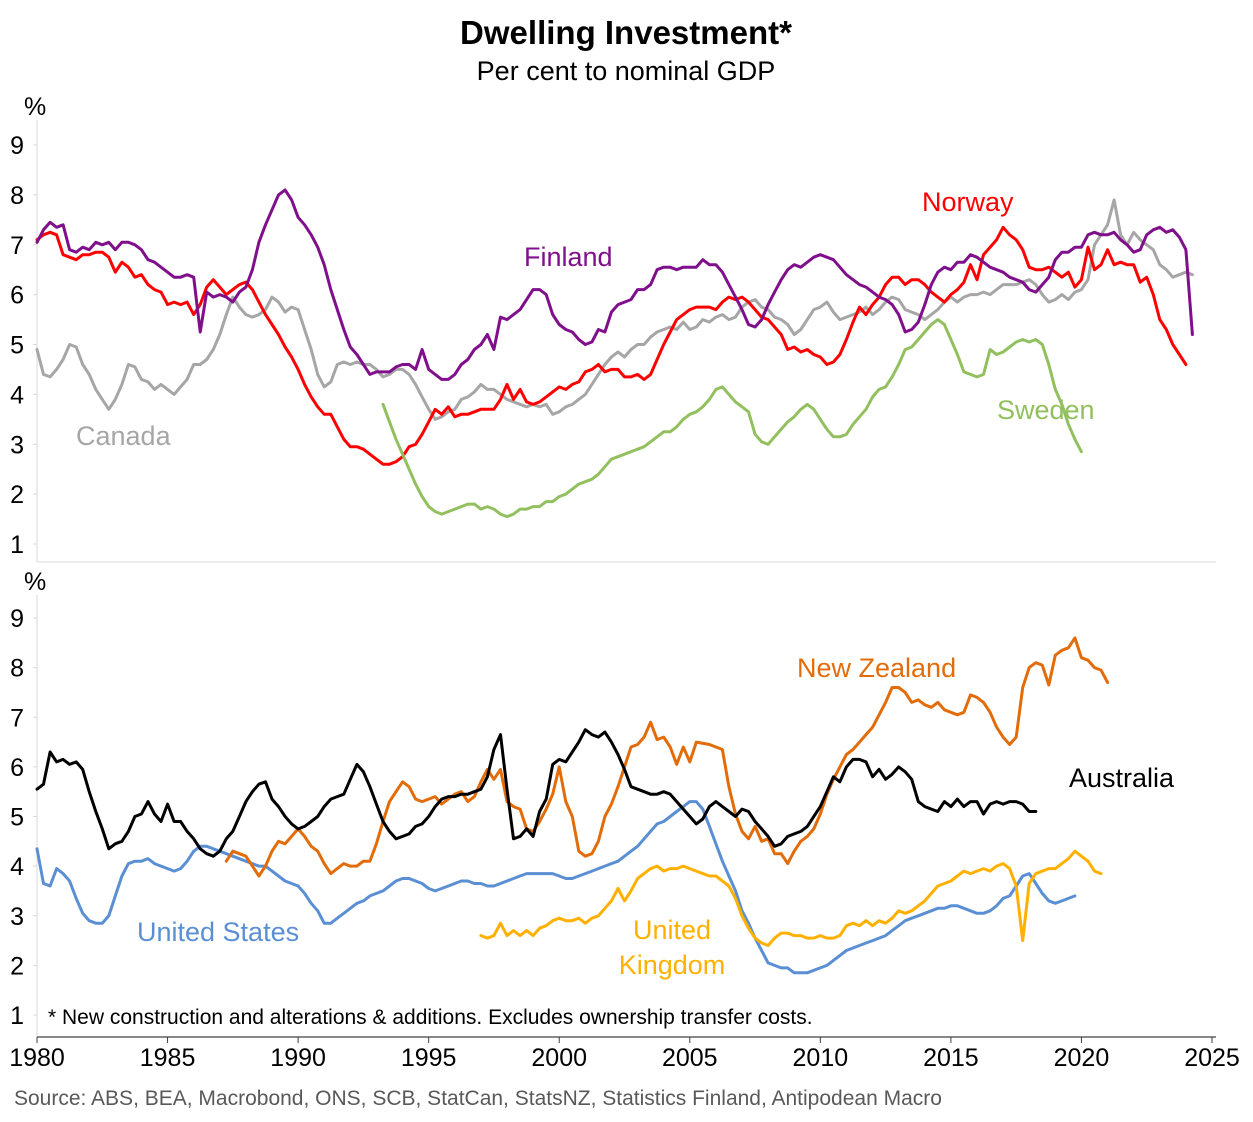 The height and width of the screenshot is (1122, 1253). I want to click on top-panel-y-tick-label-3: 3, so click(17, 445).